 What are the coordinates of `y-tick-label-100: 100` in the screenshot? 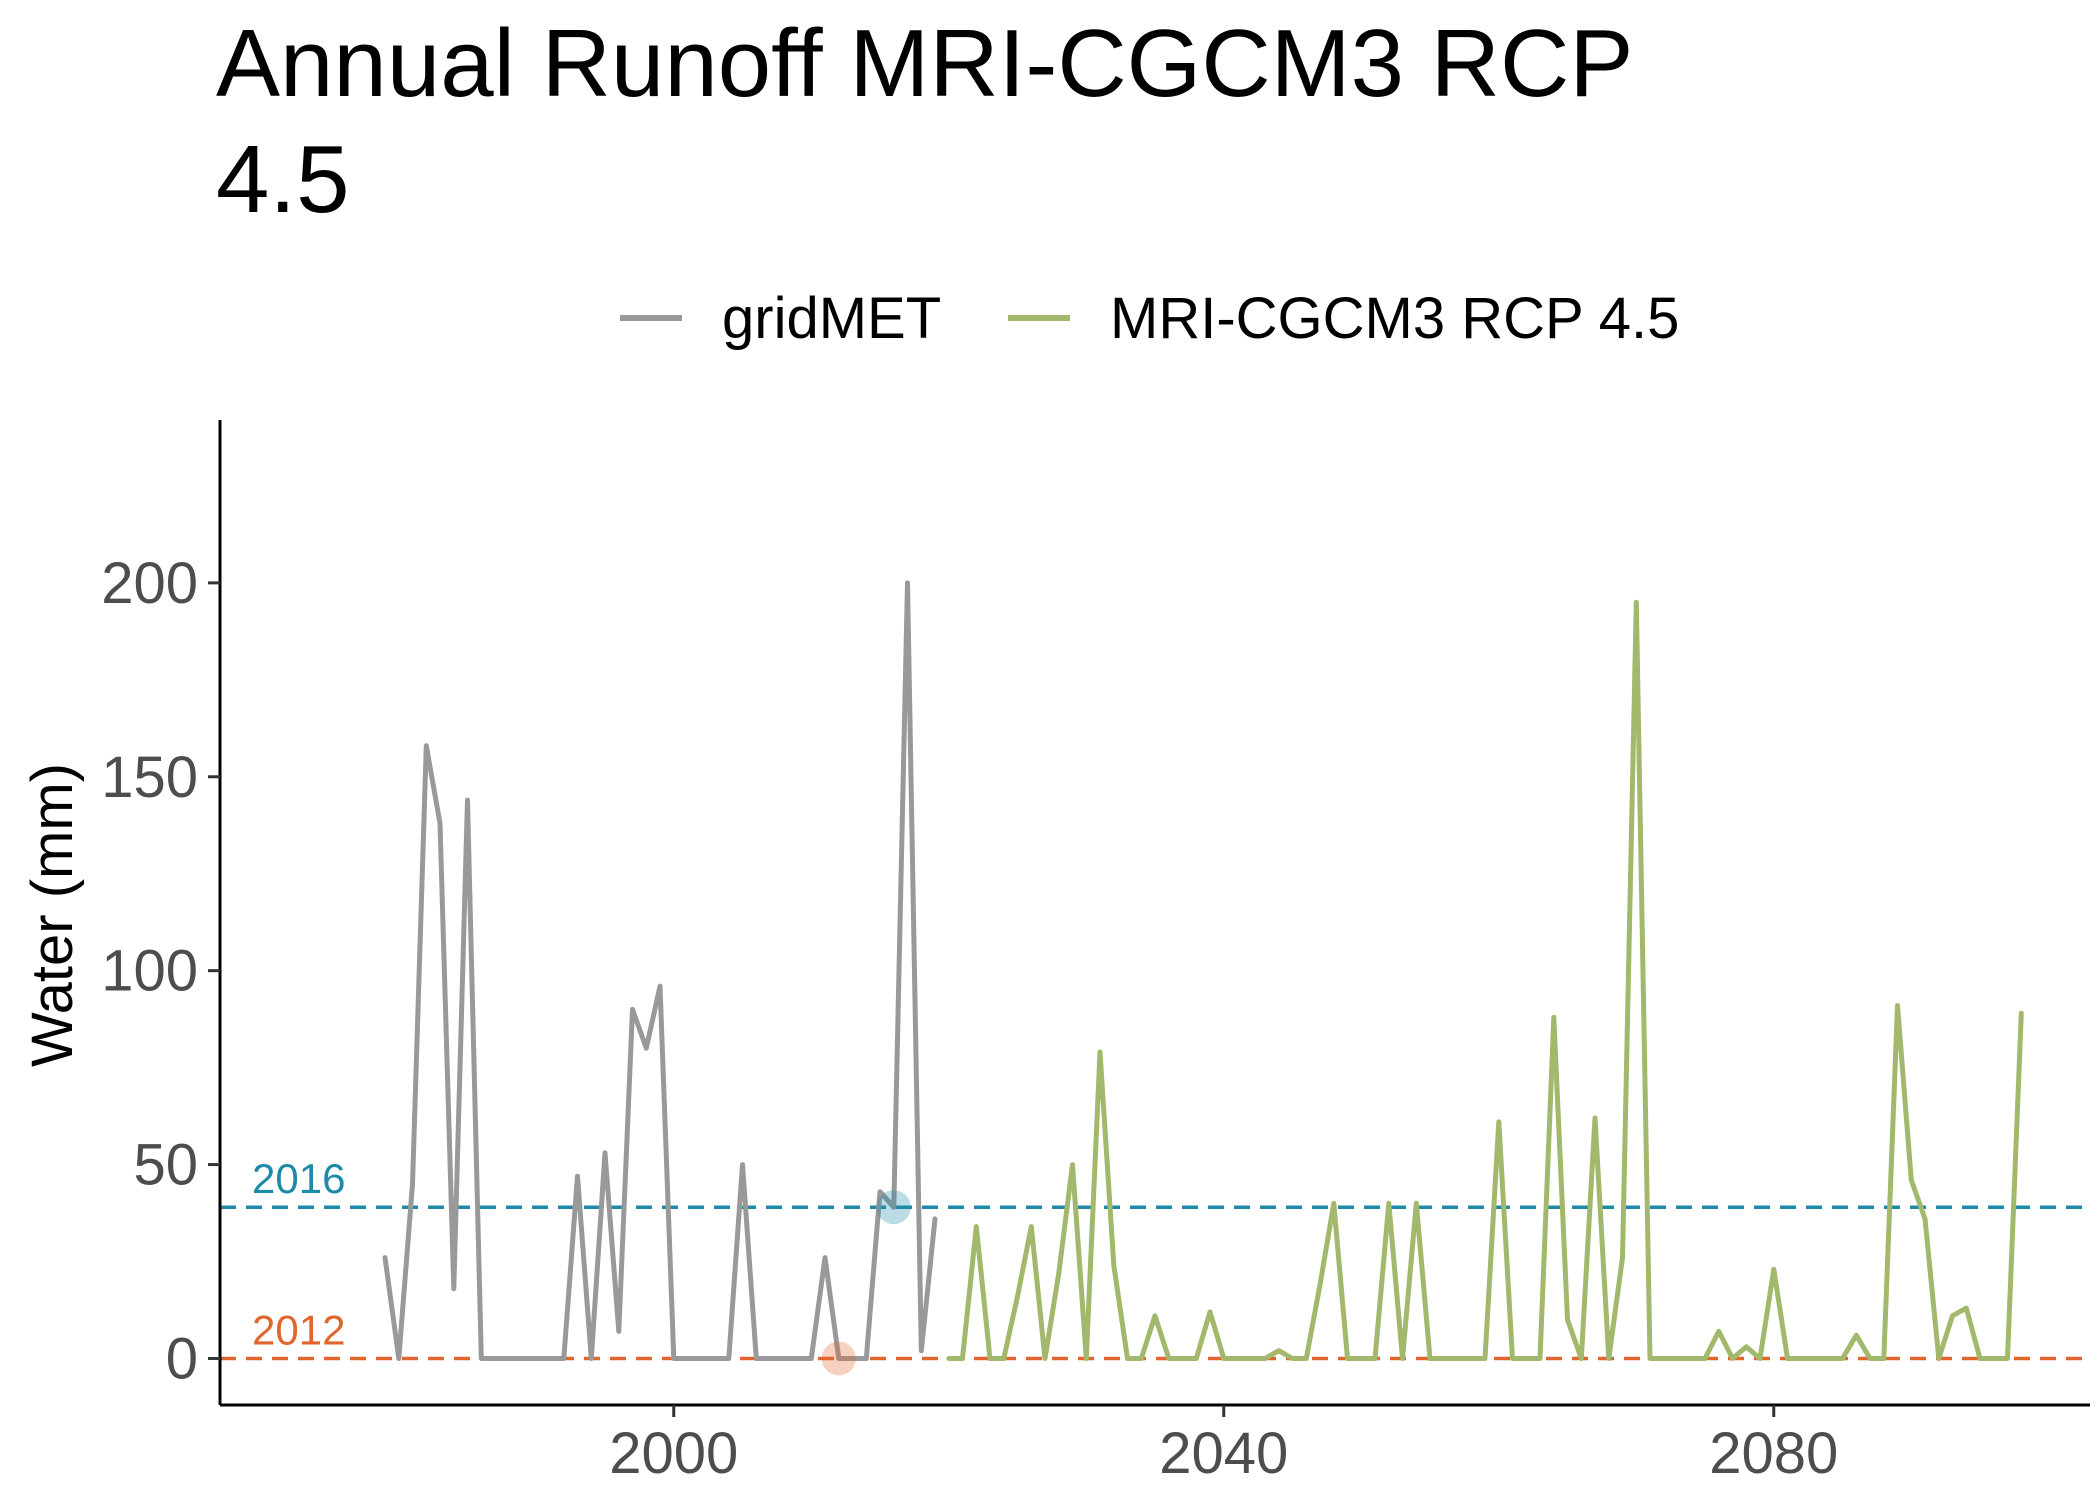 It's located at (149, 971).